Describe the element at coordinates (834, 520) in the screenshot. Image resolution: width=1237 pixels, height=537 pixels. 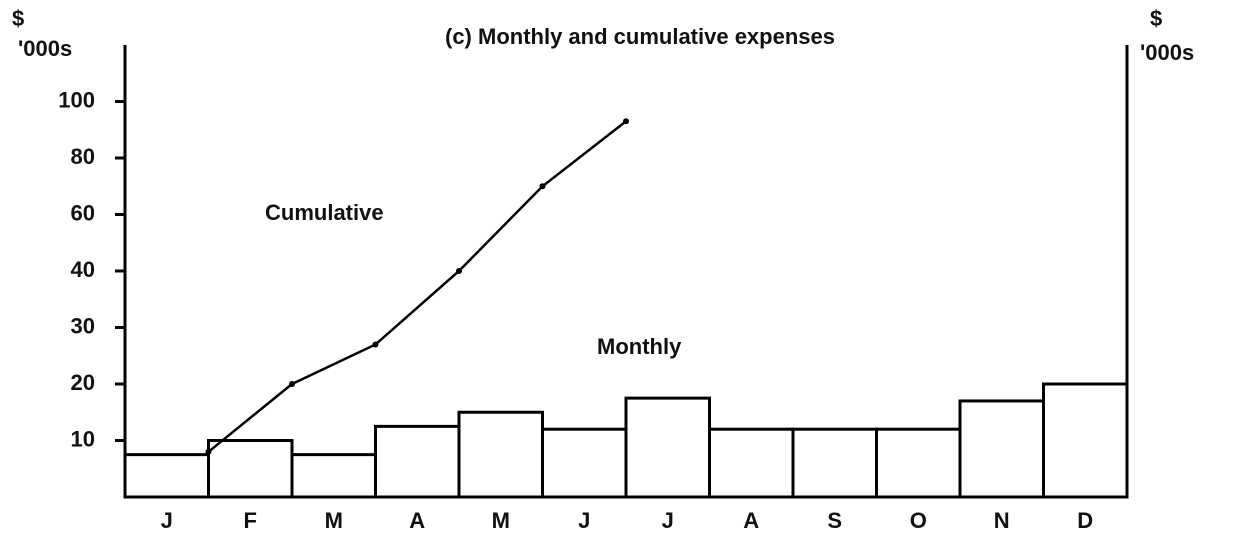
I see `x-tick-label: S` at that location.